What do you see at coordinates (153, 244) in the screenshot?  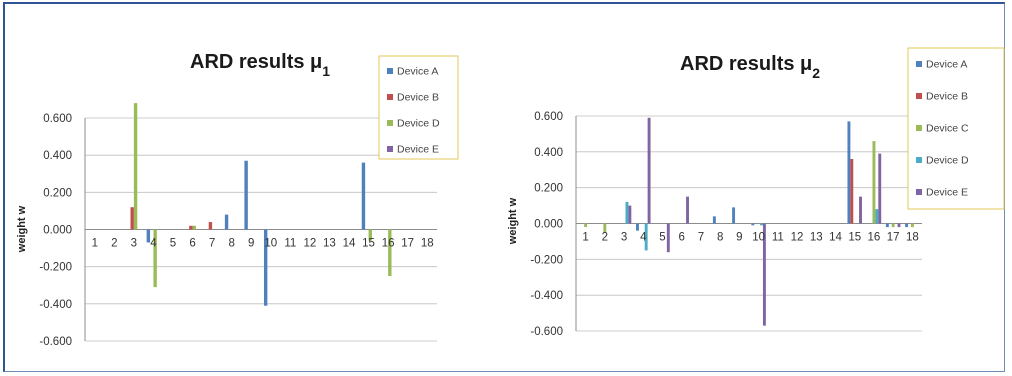 I see `x-tick-label: 4` at bounding box center [153, 244].